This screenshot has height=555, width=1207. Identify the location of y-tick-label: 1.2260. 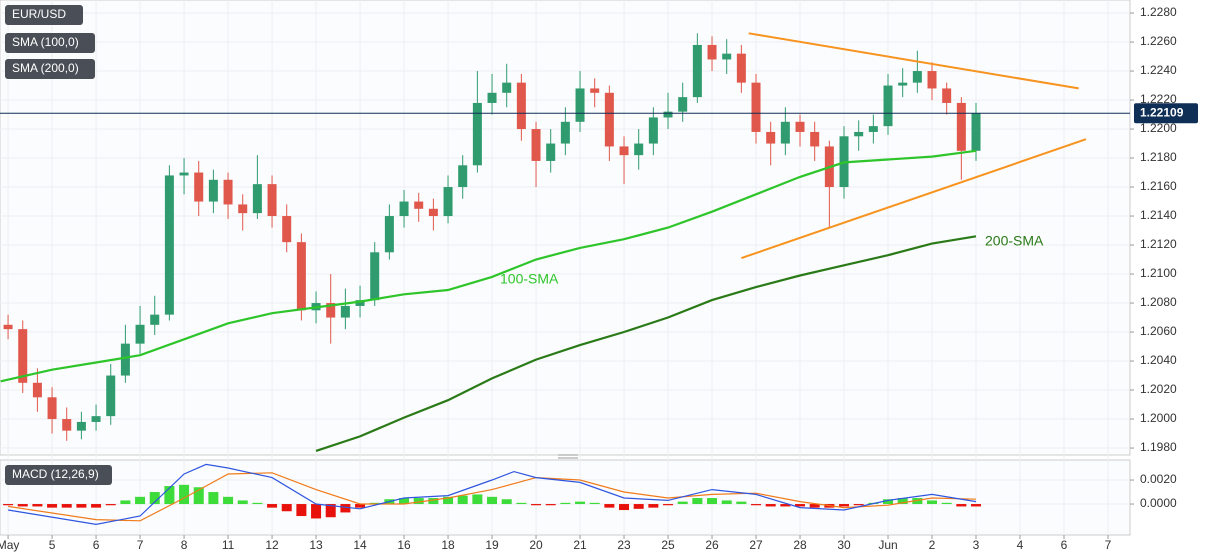
(1158, 41).